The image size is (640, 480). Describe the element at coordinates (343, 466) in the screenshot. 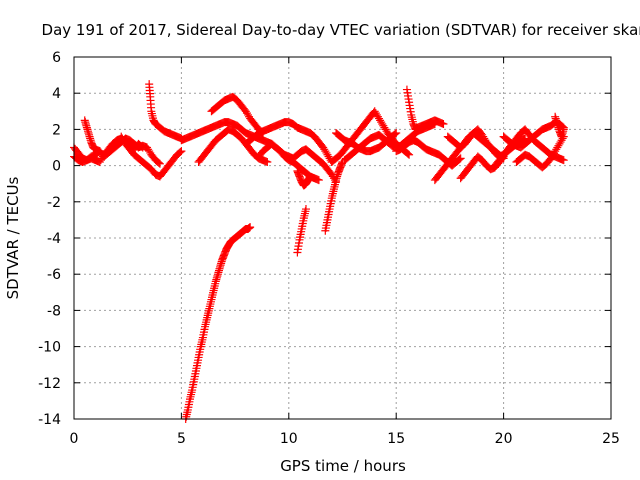

I see `x-axis-label: GPS time / hours` at that location.